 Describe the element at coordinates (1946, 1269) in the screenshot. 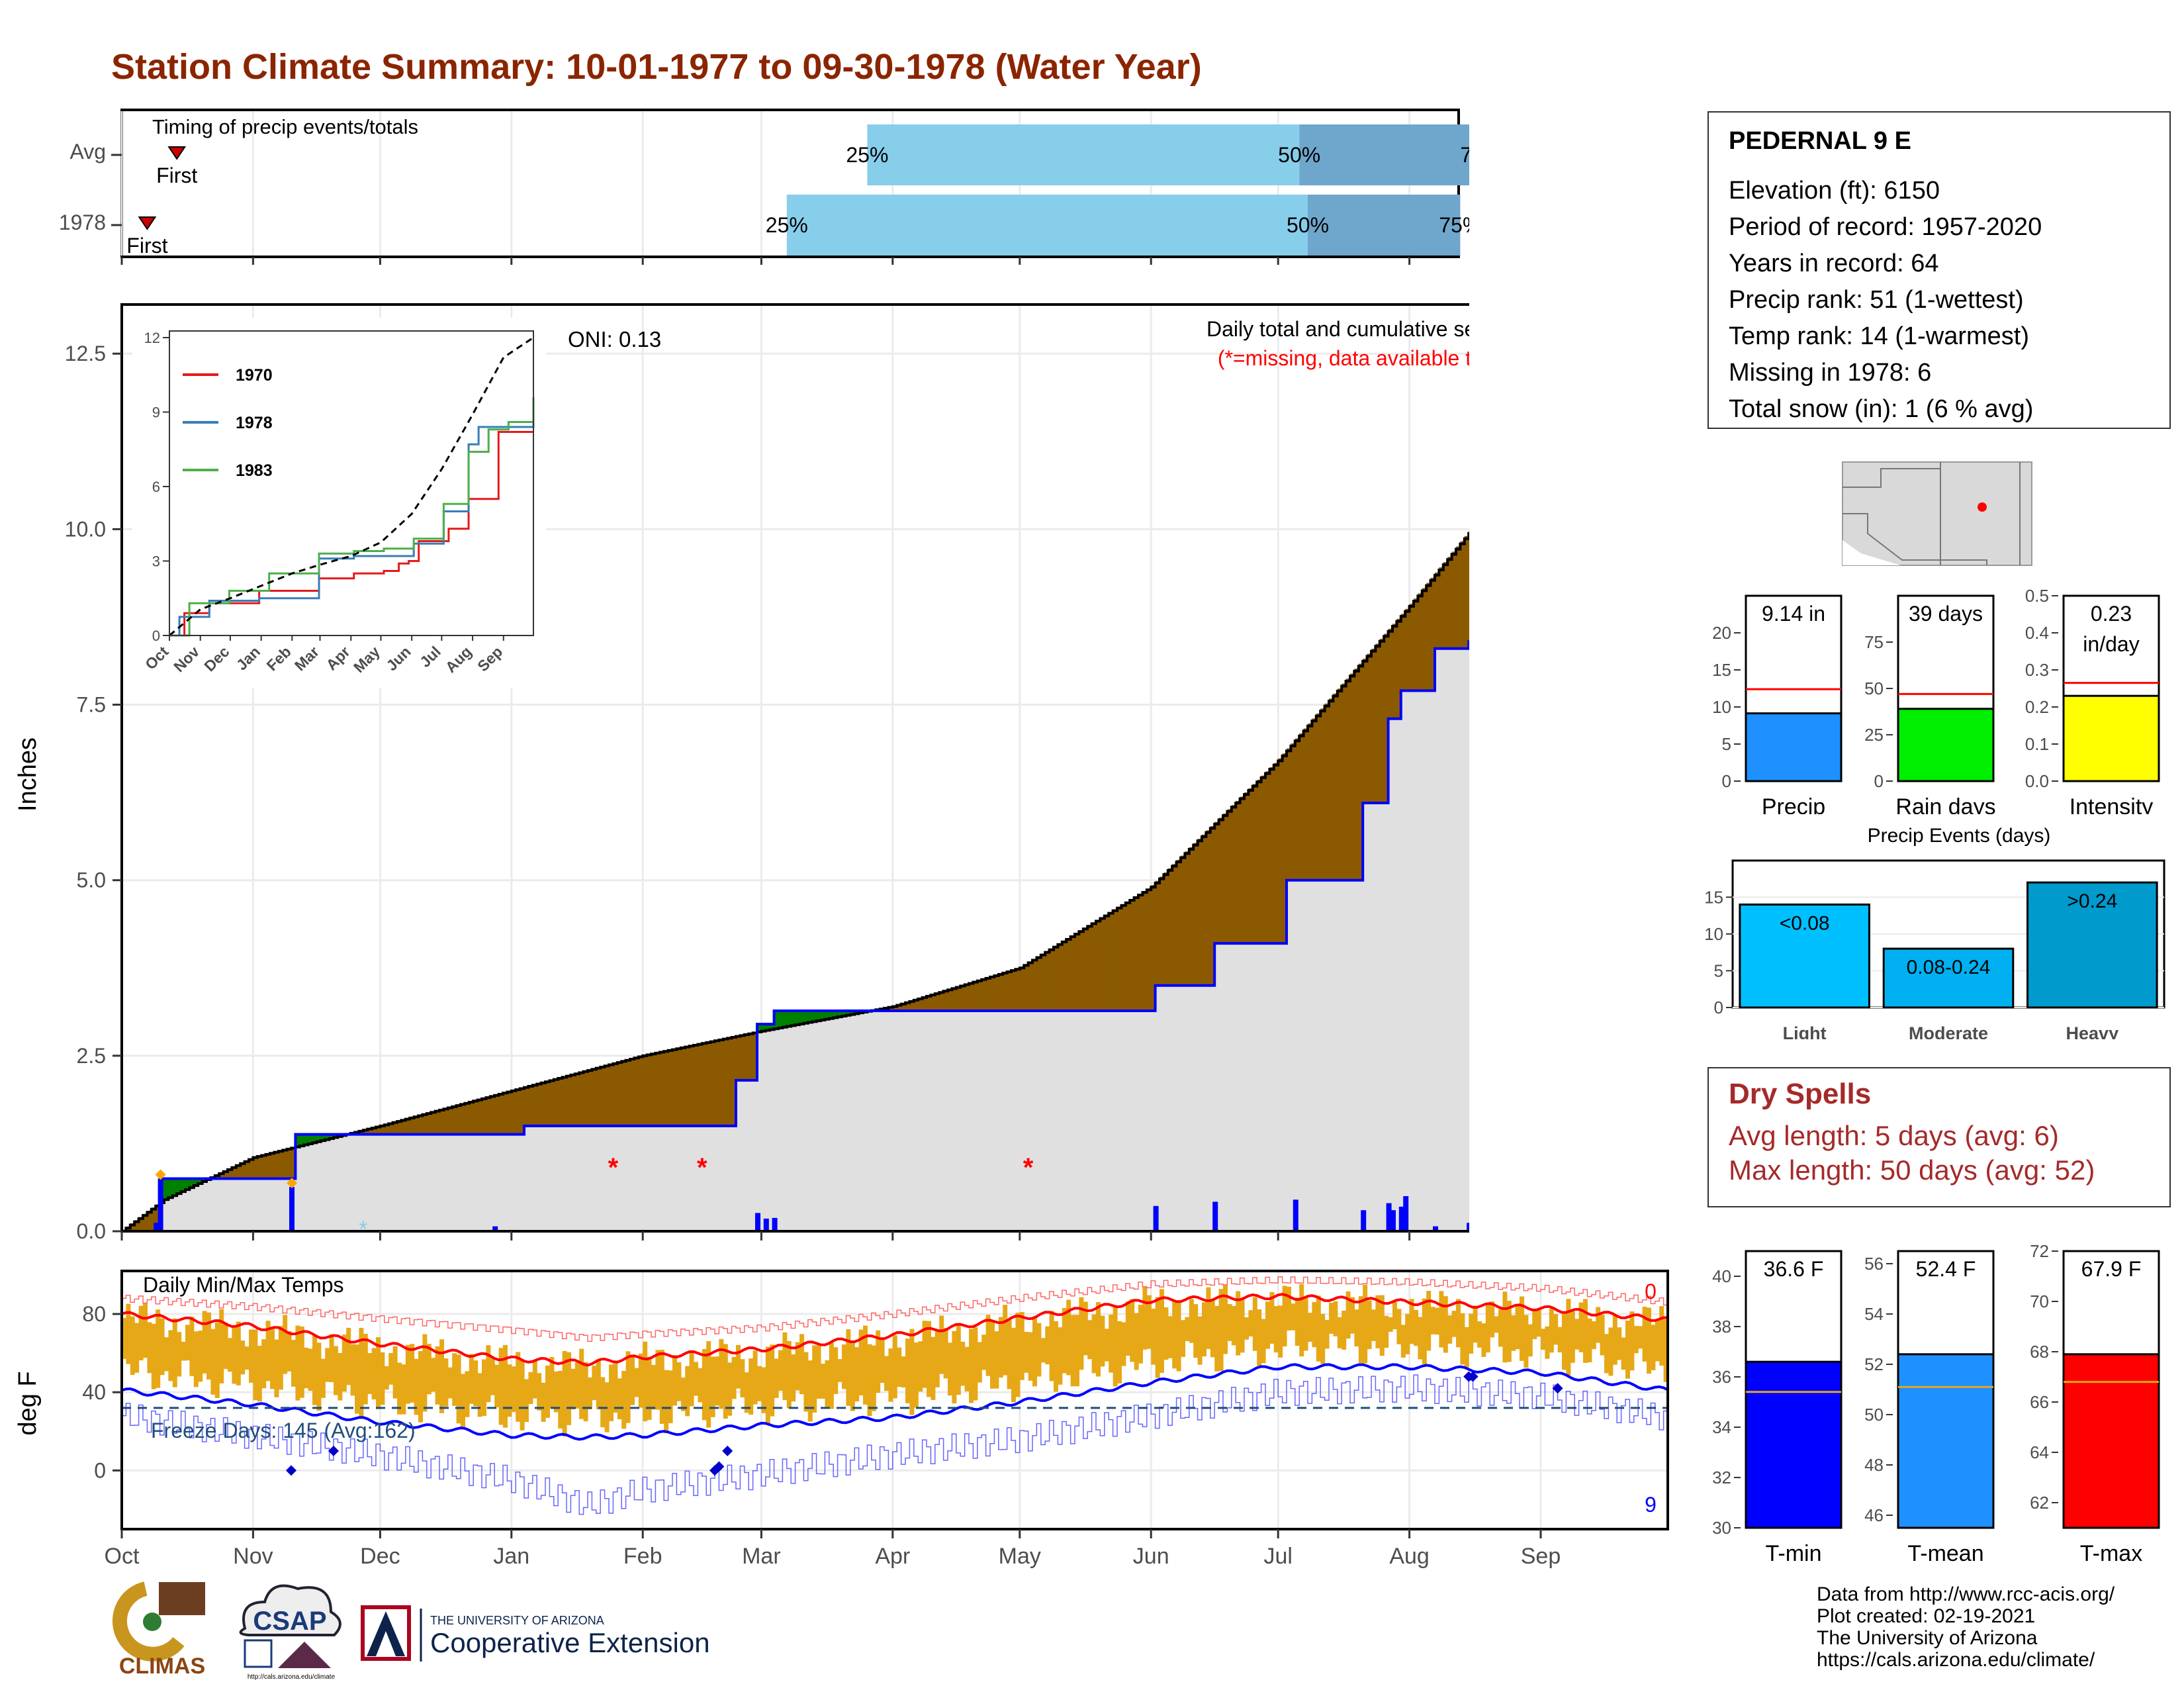

I see `summary-value-label: 52.4 F` at that location.